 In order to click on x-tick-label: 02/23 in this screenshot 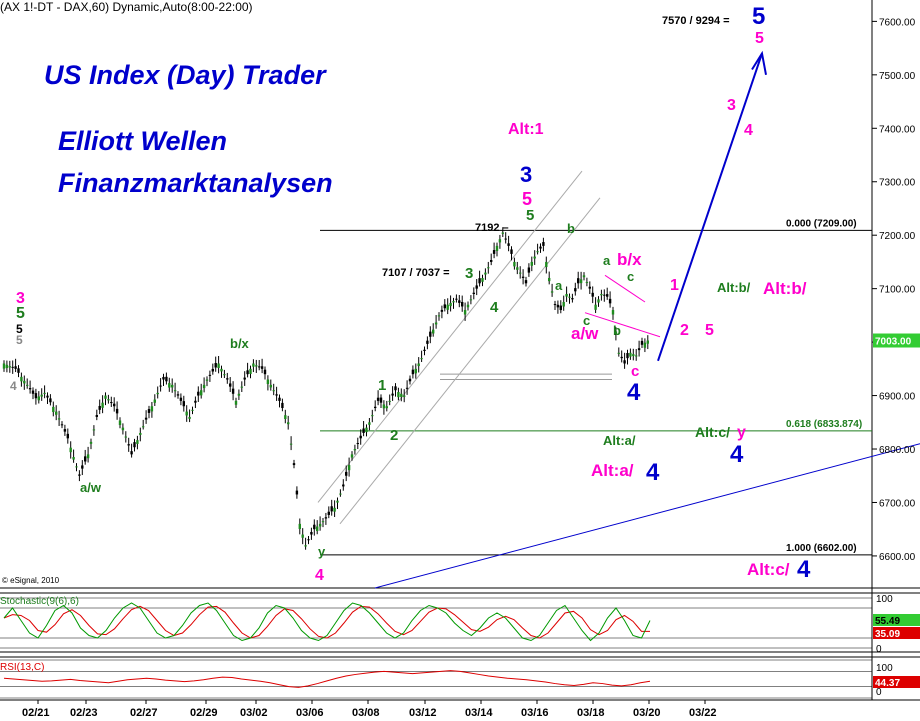, I will do `click(84, 713)`.